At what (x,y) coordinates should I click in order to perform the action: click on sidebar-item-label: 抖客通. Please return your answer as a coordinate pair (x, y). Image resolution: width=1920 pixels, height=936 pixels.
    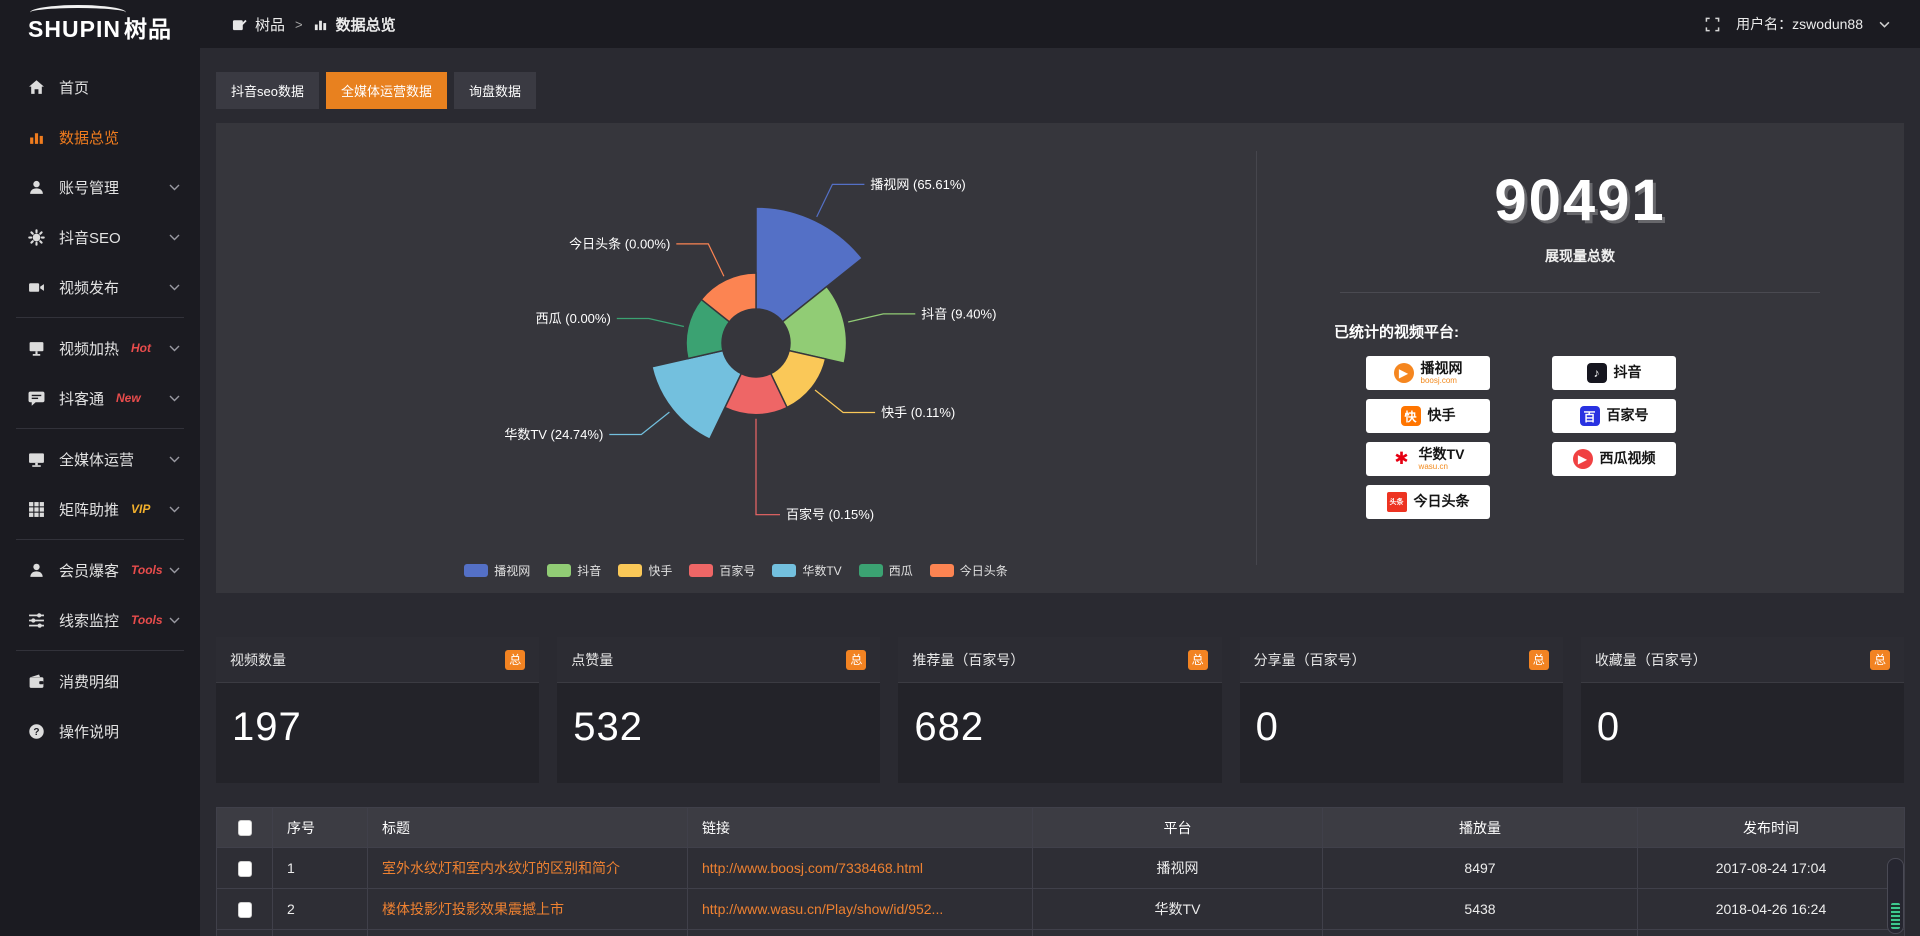
    Looking at the image, I should click on (82, 399).